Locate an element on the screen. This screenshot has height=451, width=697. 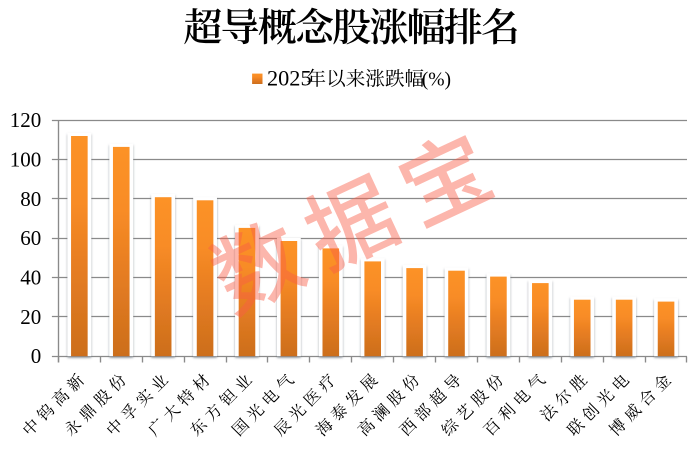
svg-text: 40 is located at coordinates (30, 277).